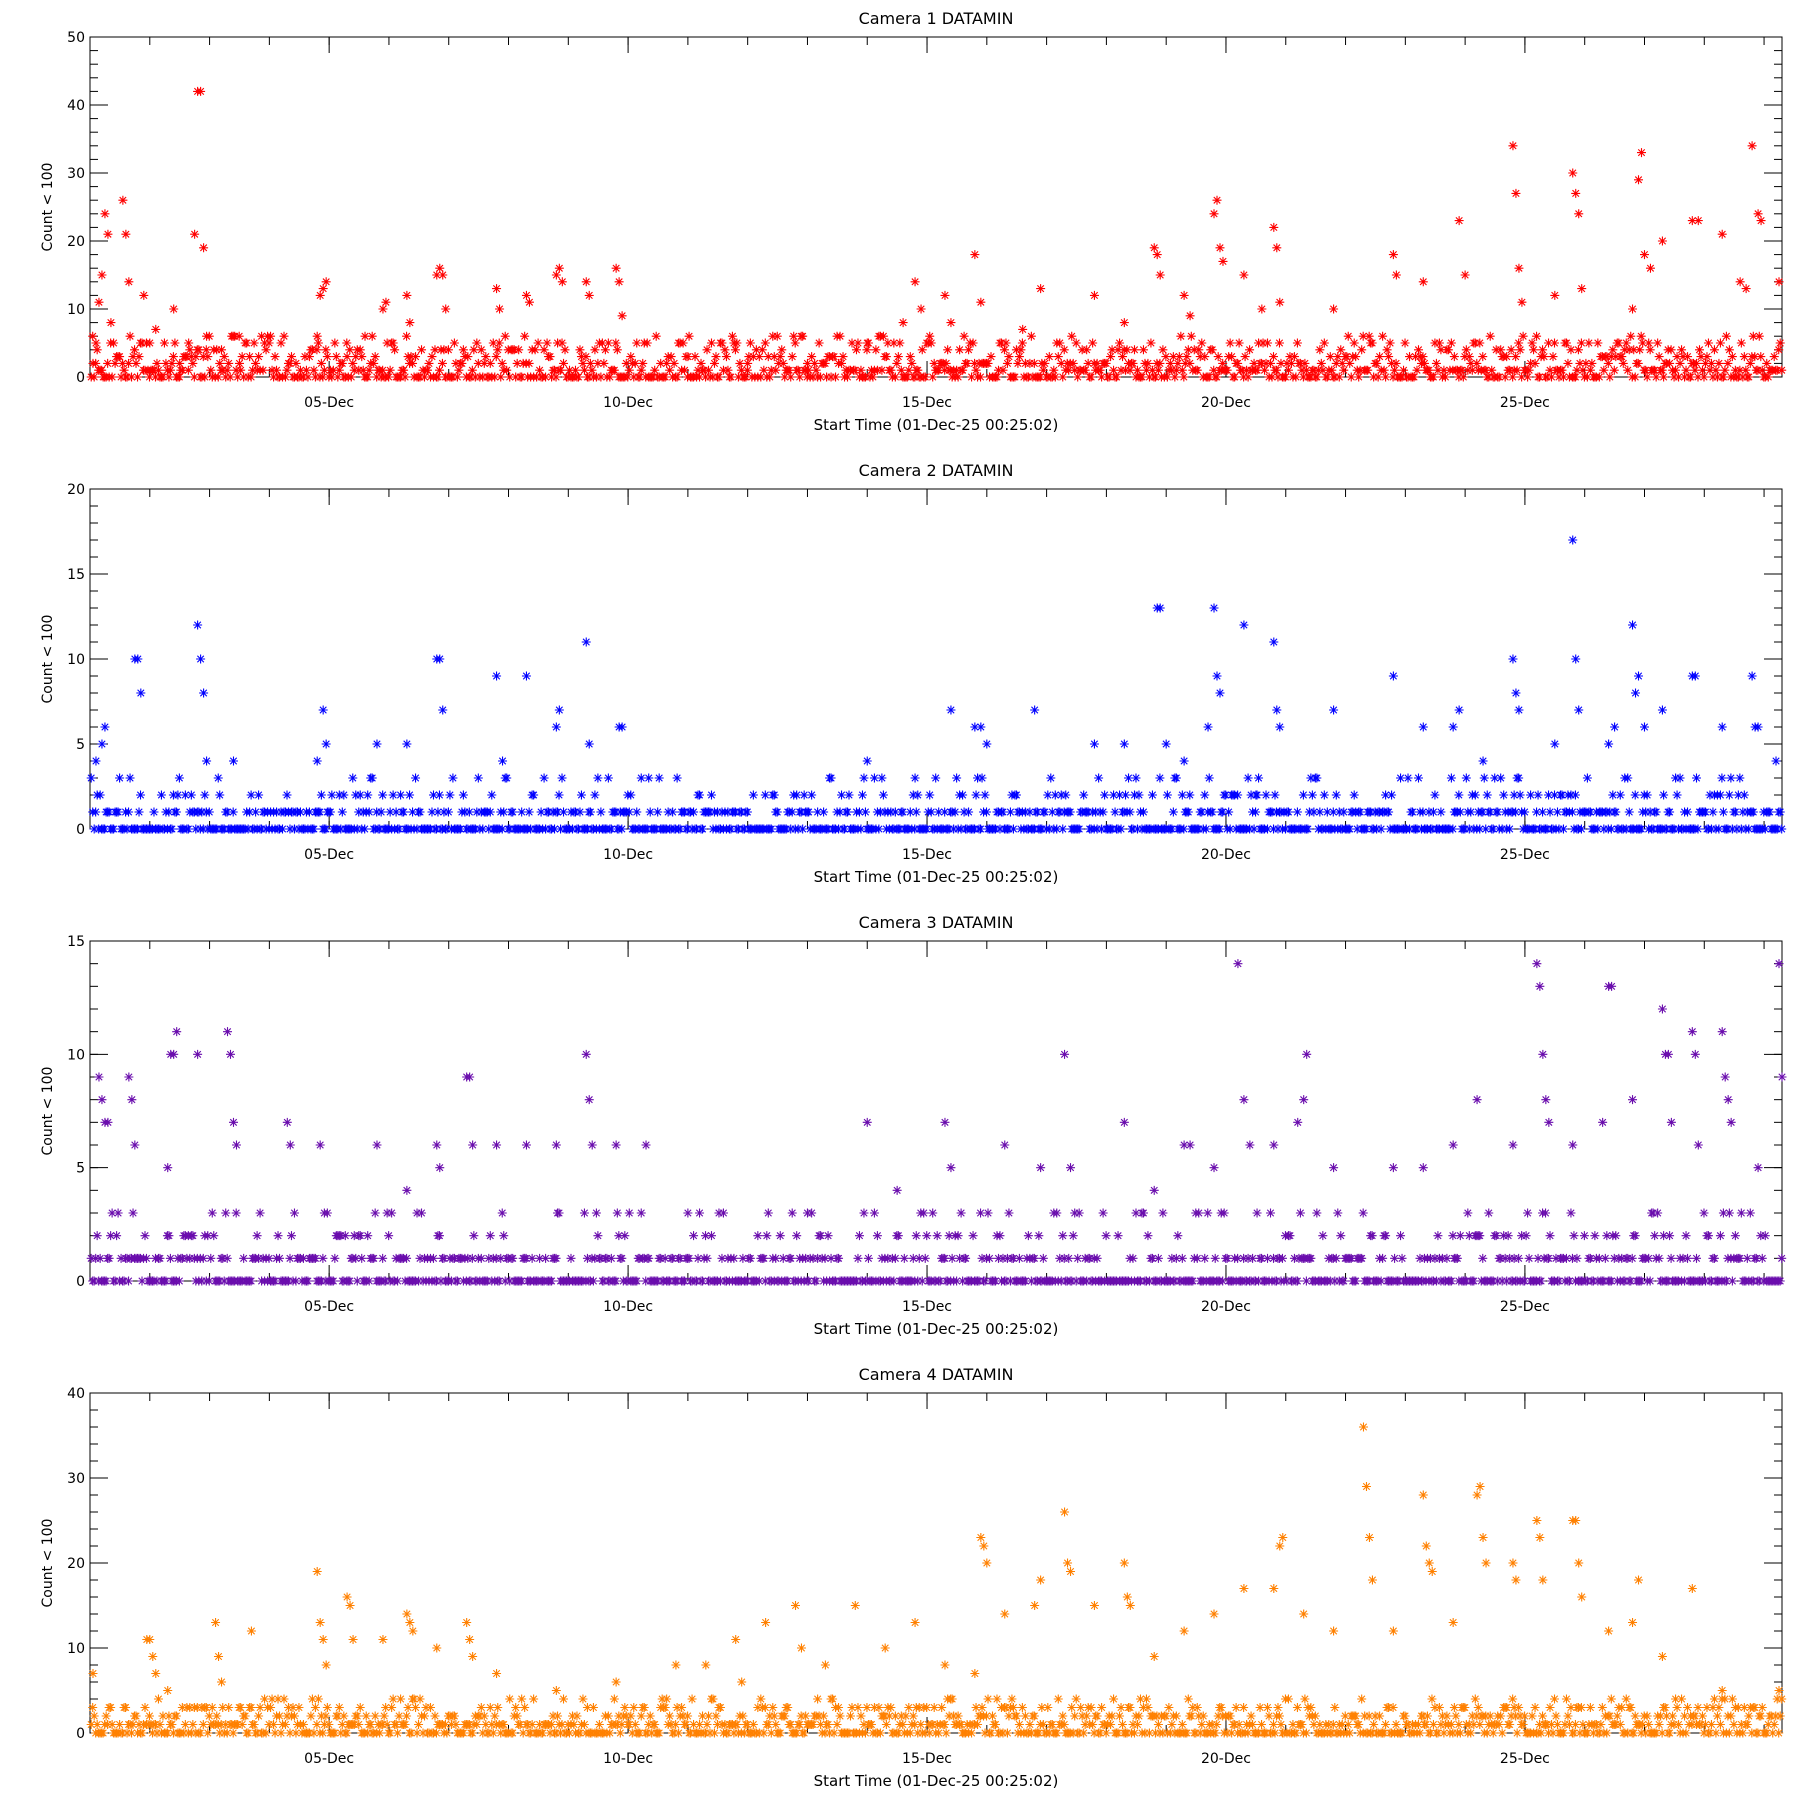  Describe the element at coordinates (76, 174) in the screenshot. I see `y-tick-label: 30` at that location.